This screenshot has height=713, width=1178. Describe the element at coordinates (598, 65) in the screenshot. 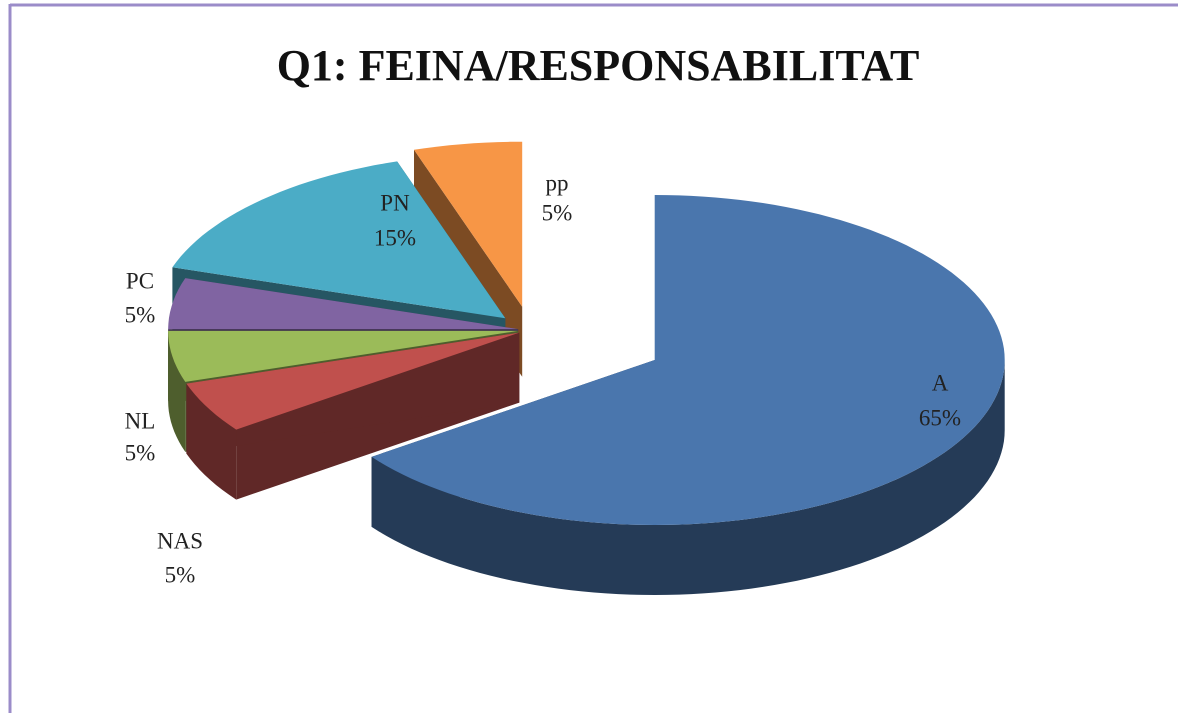

I see `chart-title: Q1: FEINA/RESPONSABILITAT` at that location.